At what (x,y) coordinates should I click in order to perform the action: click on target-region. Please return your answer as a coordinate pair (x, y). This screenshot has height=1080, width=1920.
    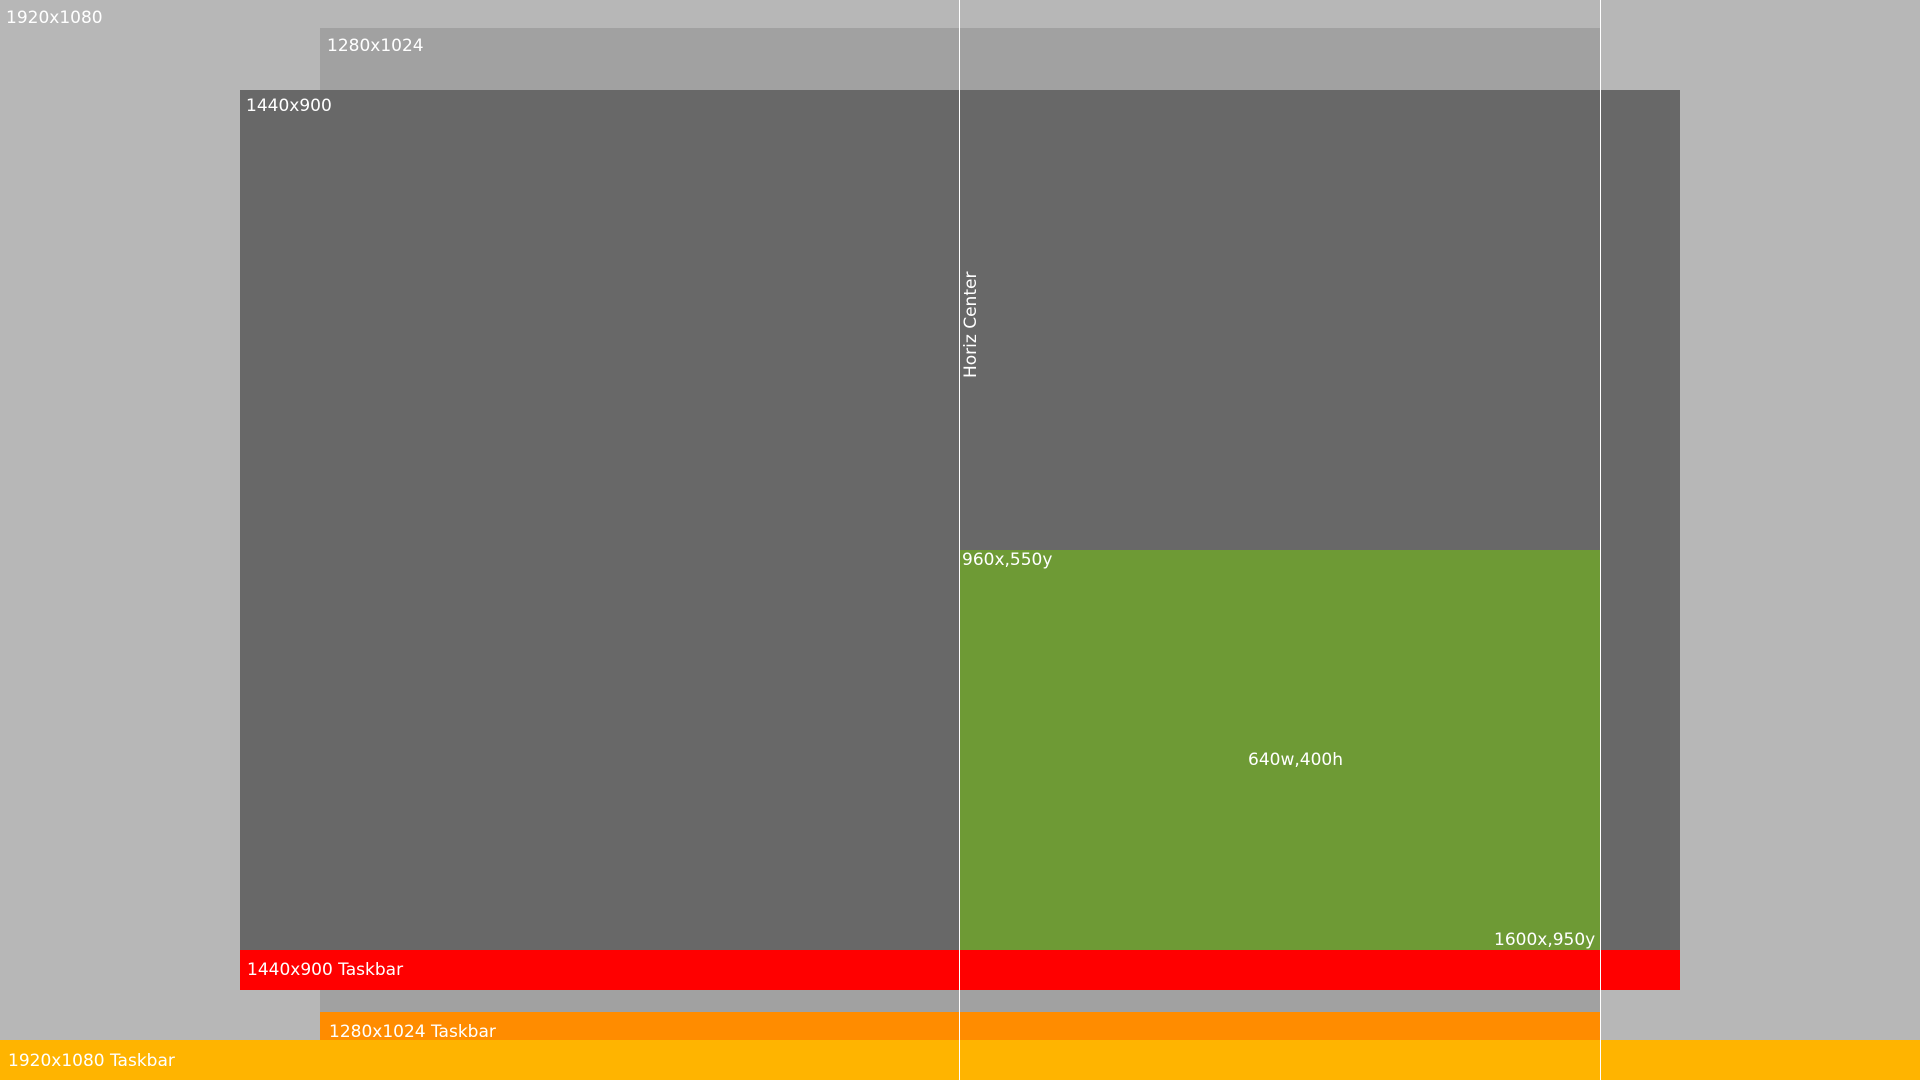
    Looking at the image, I should click on (1280, 750).